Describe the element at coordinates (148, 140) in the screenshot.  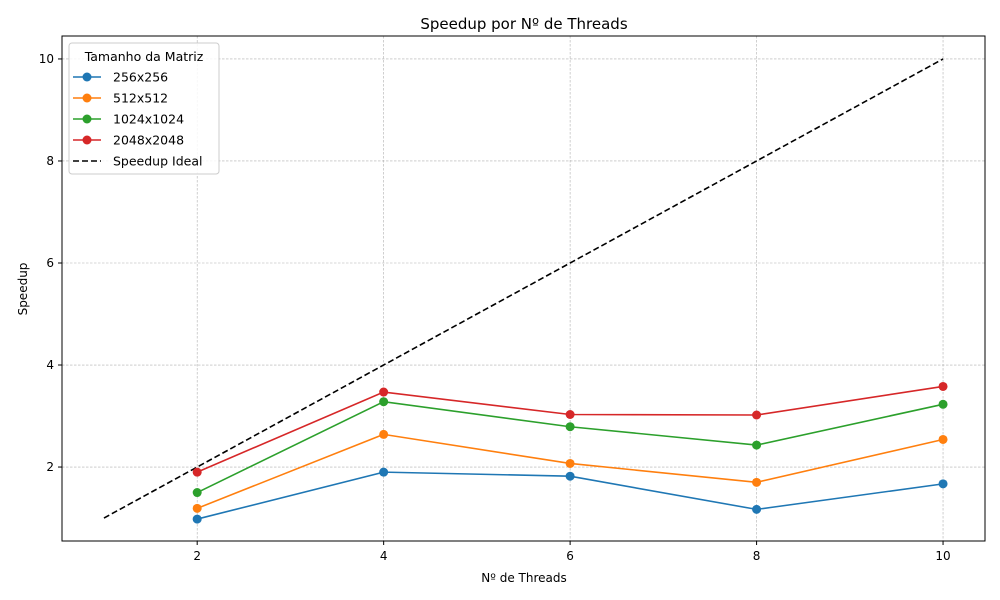
I see `legend-label: 2048x2048` at that location.